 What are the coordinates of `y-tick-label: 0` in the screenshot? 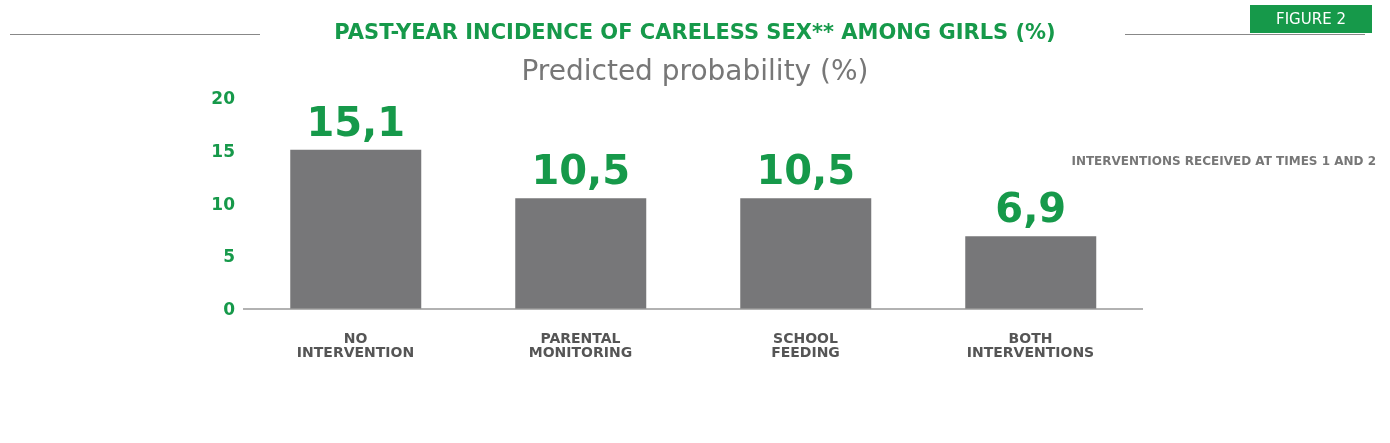 It's located at (229, 309).